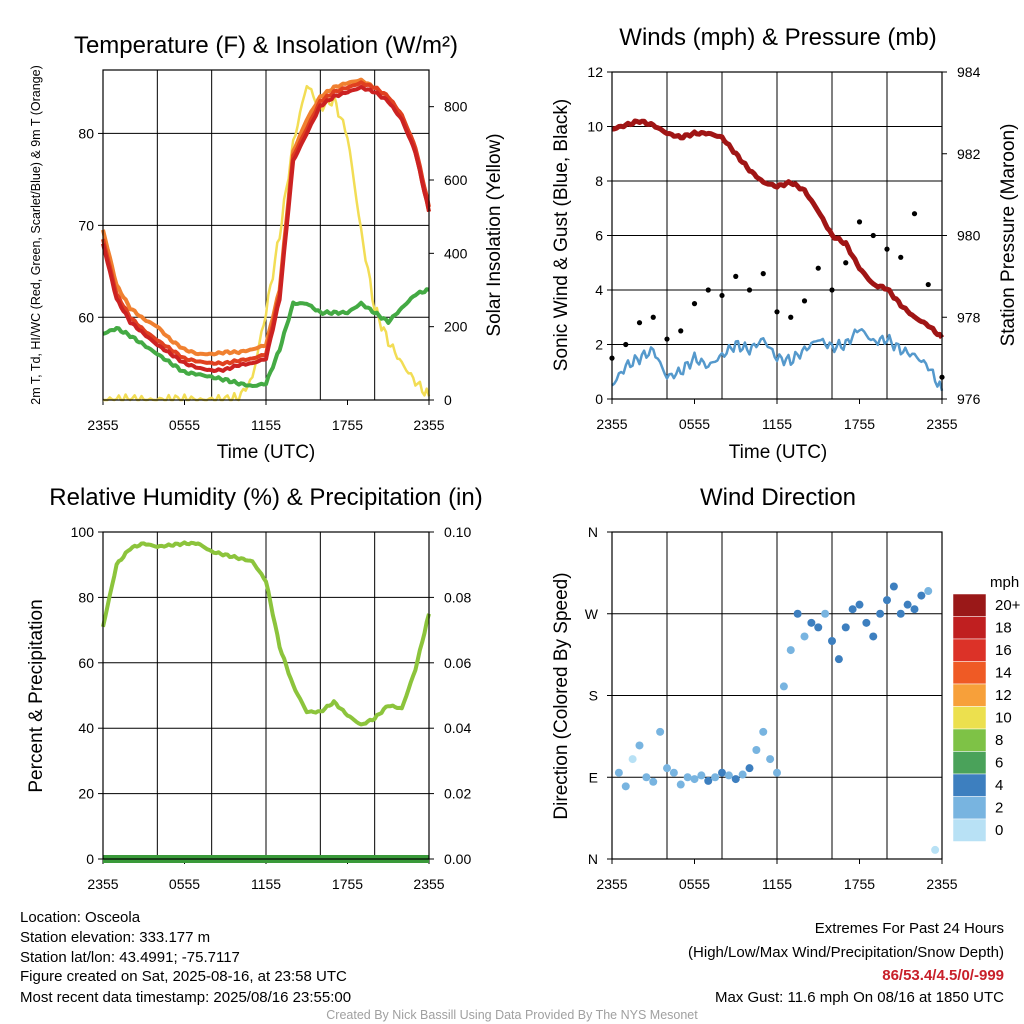 This screenshot has height=1024, width=1024. I want to click on legend-label: 0, so click(999, 830).